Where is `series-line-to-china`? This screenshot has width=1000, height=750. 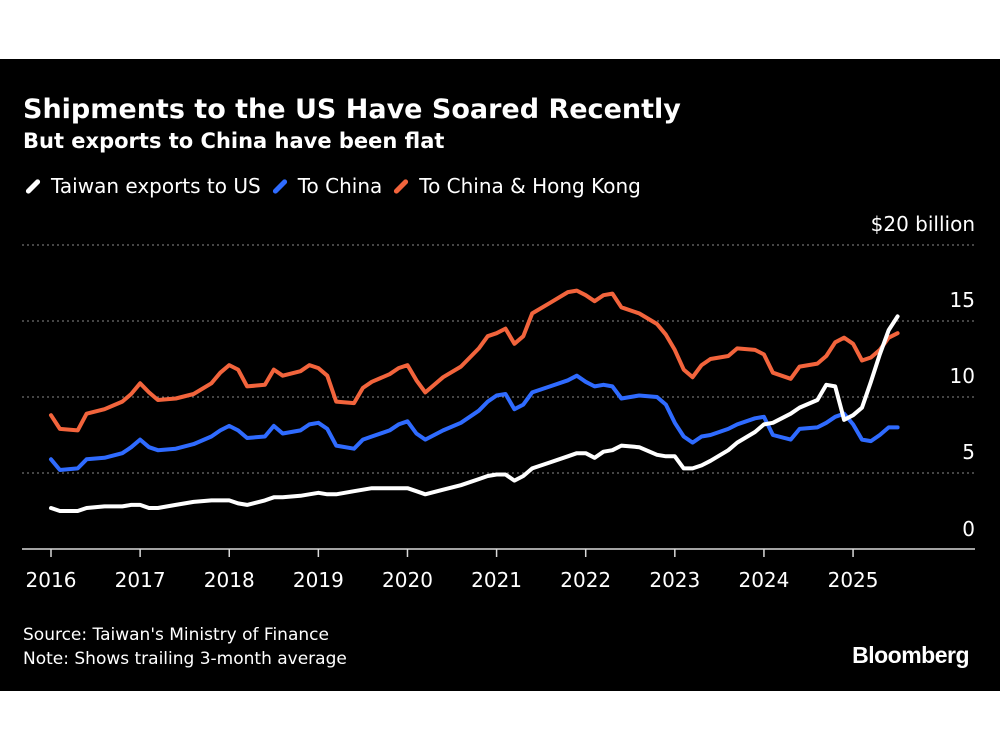
series-line-to-china is located at coordinates (474, 422).